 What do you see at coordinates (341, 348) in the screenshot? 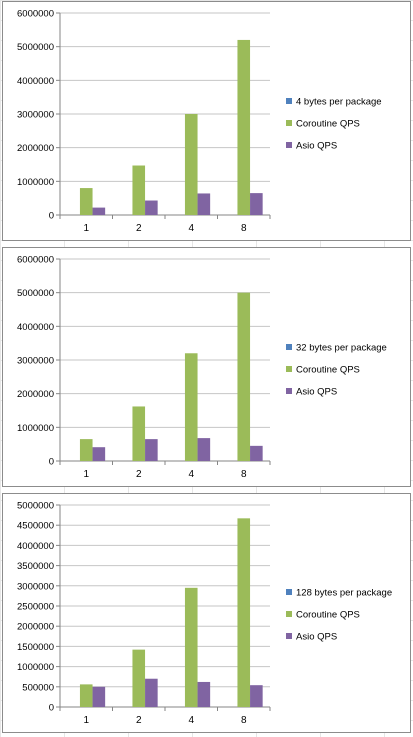
I see `legend-entry: 32 bytes per package` at bounding box center [341, 348].